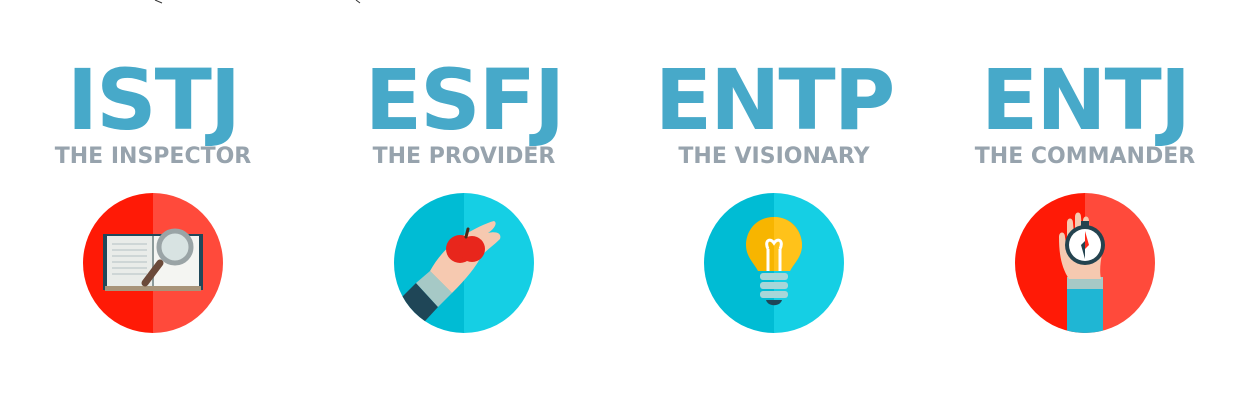 This screenshot has height=400, width=1260. Describe the element at coordinates (774, 263) in the screenshot. I see `light-bulb-icon` at that location.